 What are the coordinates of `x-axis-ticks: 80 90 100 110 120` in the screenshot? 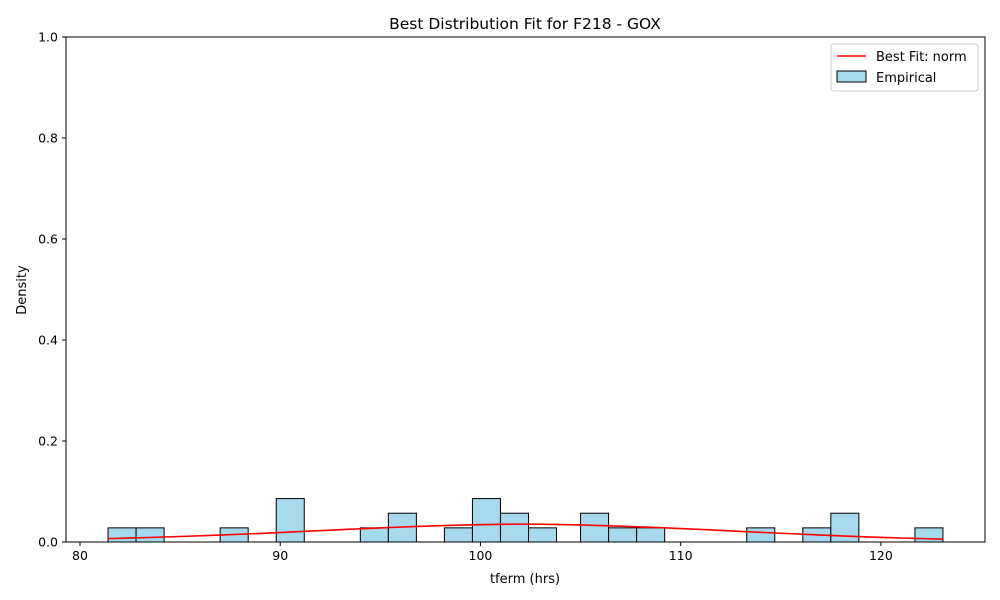 It's located at (482, 552).